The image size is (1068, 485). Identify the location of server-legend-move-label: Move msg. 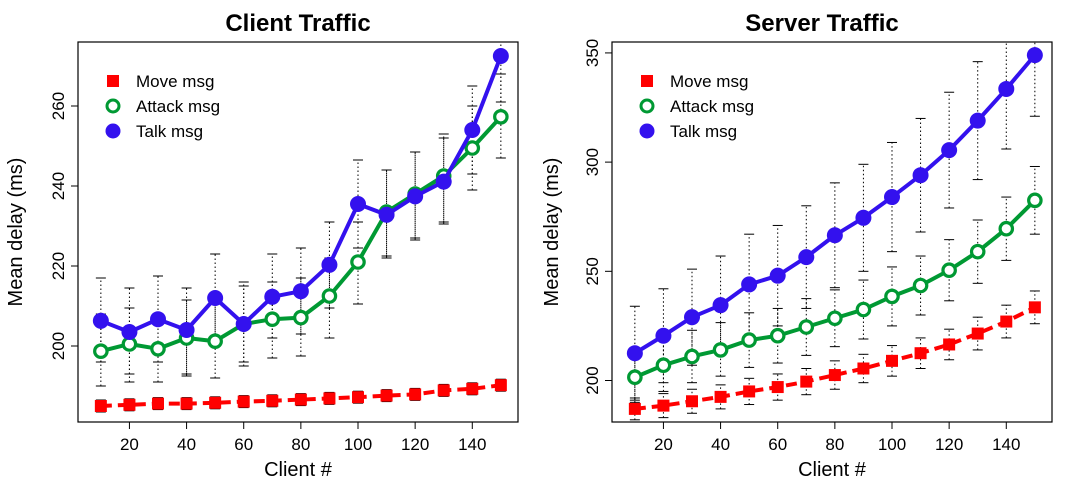
(709, 81).